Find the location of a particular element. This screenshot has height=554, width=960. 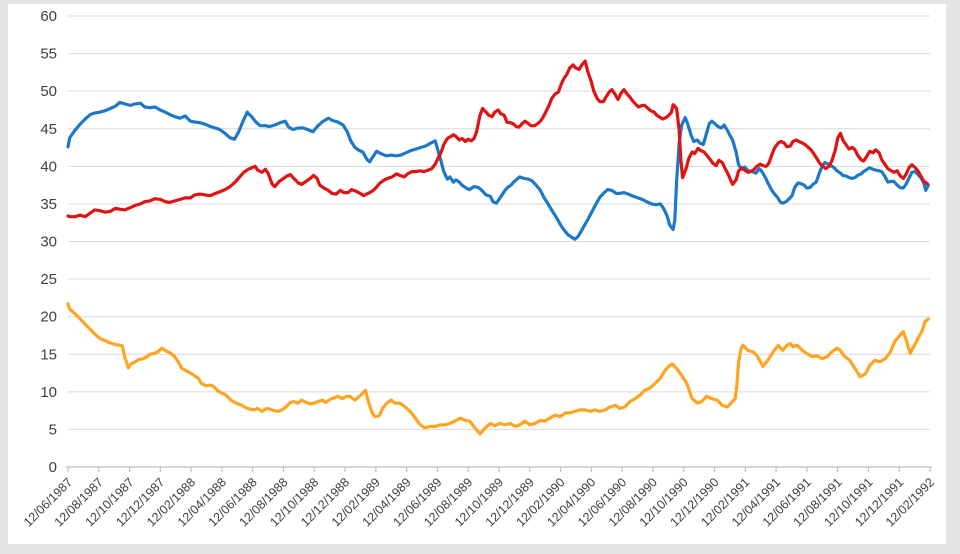

y-axis-label: 15 is located at coordinates (48, 354).